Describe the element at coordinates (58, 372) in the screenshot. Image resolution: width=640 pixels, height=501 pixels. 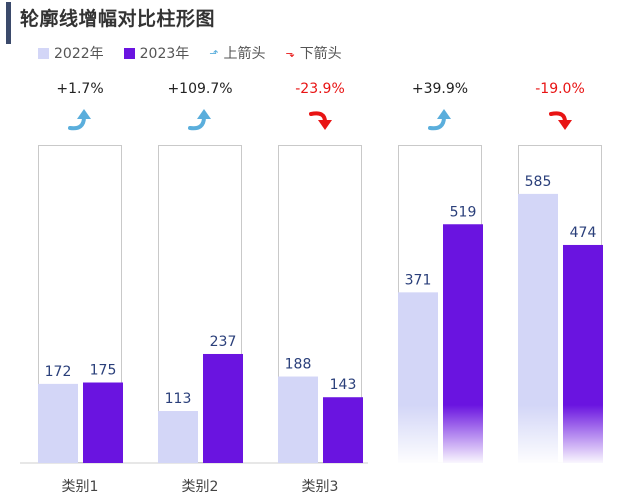
I see `value-label-2022-1: 172` at that location.